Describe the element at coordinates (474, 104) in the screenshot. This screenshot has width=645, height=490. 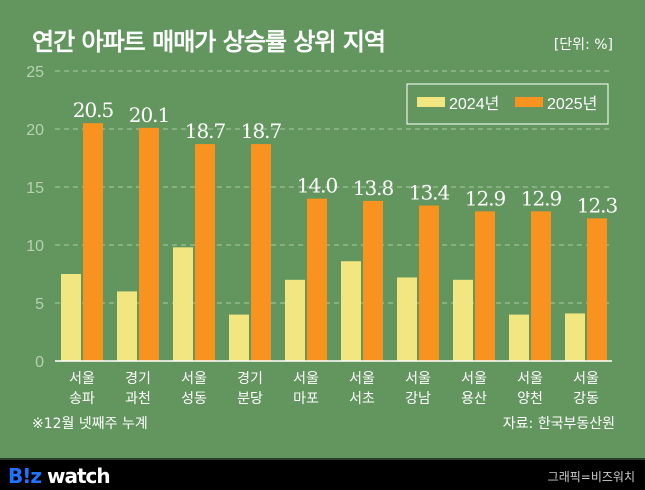
I see `legend-label: 2024년` at that location.